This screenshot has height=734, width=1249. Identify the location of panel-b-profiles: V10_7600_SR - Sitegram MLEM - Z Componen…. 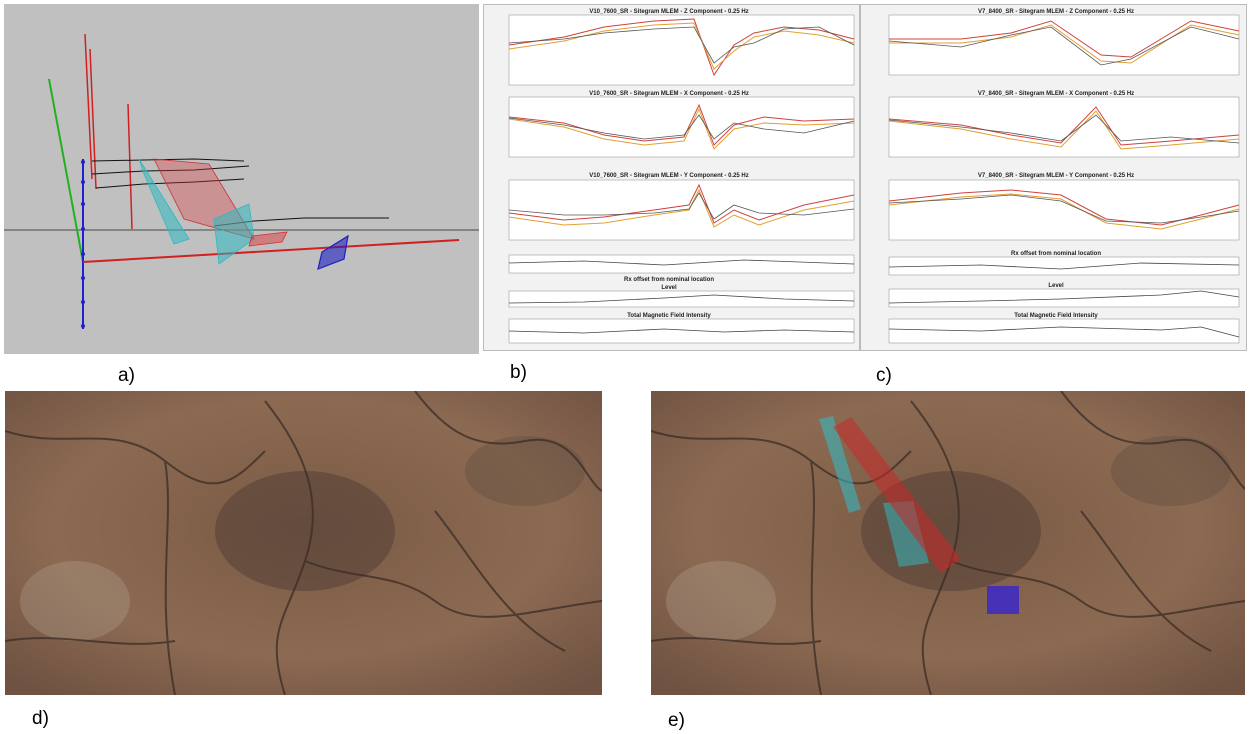
(671, 177).